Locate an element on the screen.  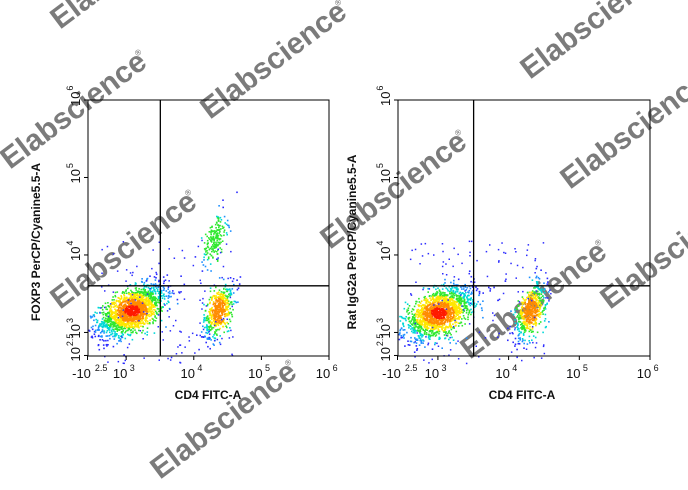
y-tick-exponent: 5 is located at coordinates (70, 165).